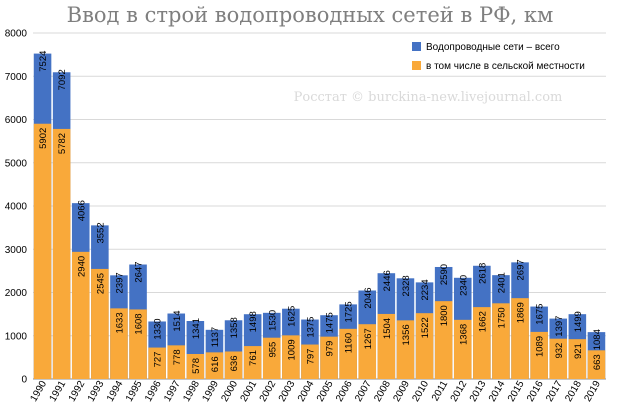 The height and width of the screenshot is (418, 620). Describe the element at coordinates (96, 391) in the screenshot. I see `x-tick-label: 1993` at that location.